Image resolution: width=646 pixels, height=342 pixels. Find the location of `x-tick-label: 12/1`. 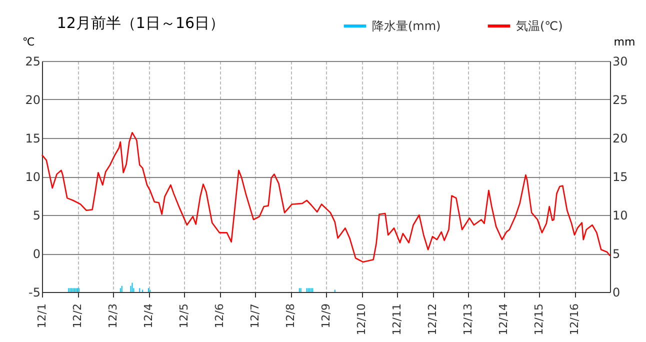

x-tick-label: 12/1 is located at coordinates (42, 316).